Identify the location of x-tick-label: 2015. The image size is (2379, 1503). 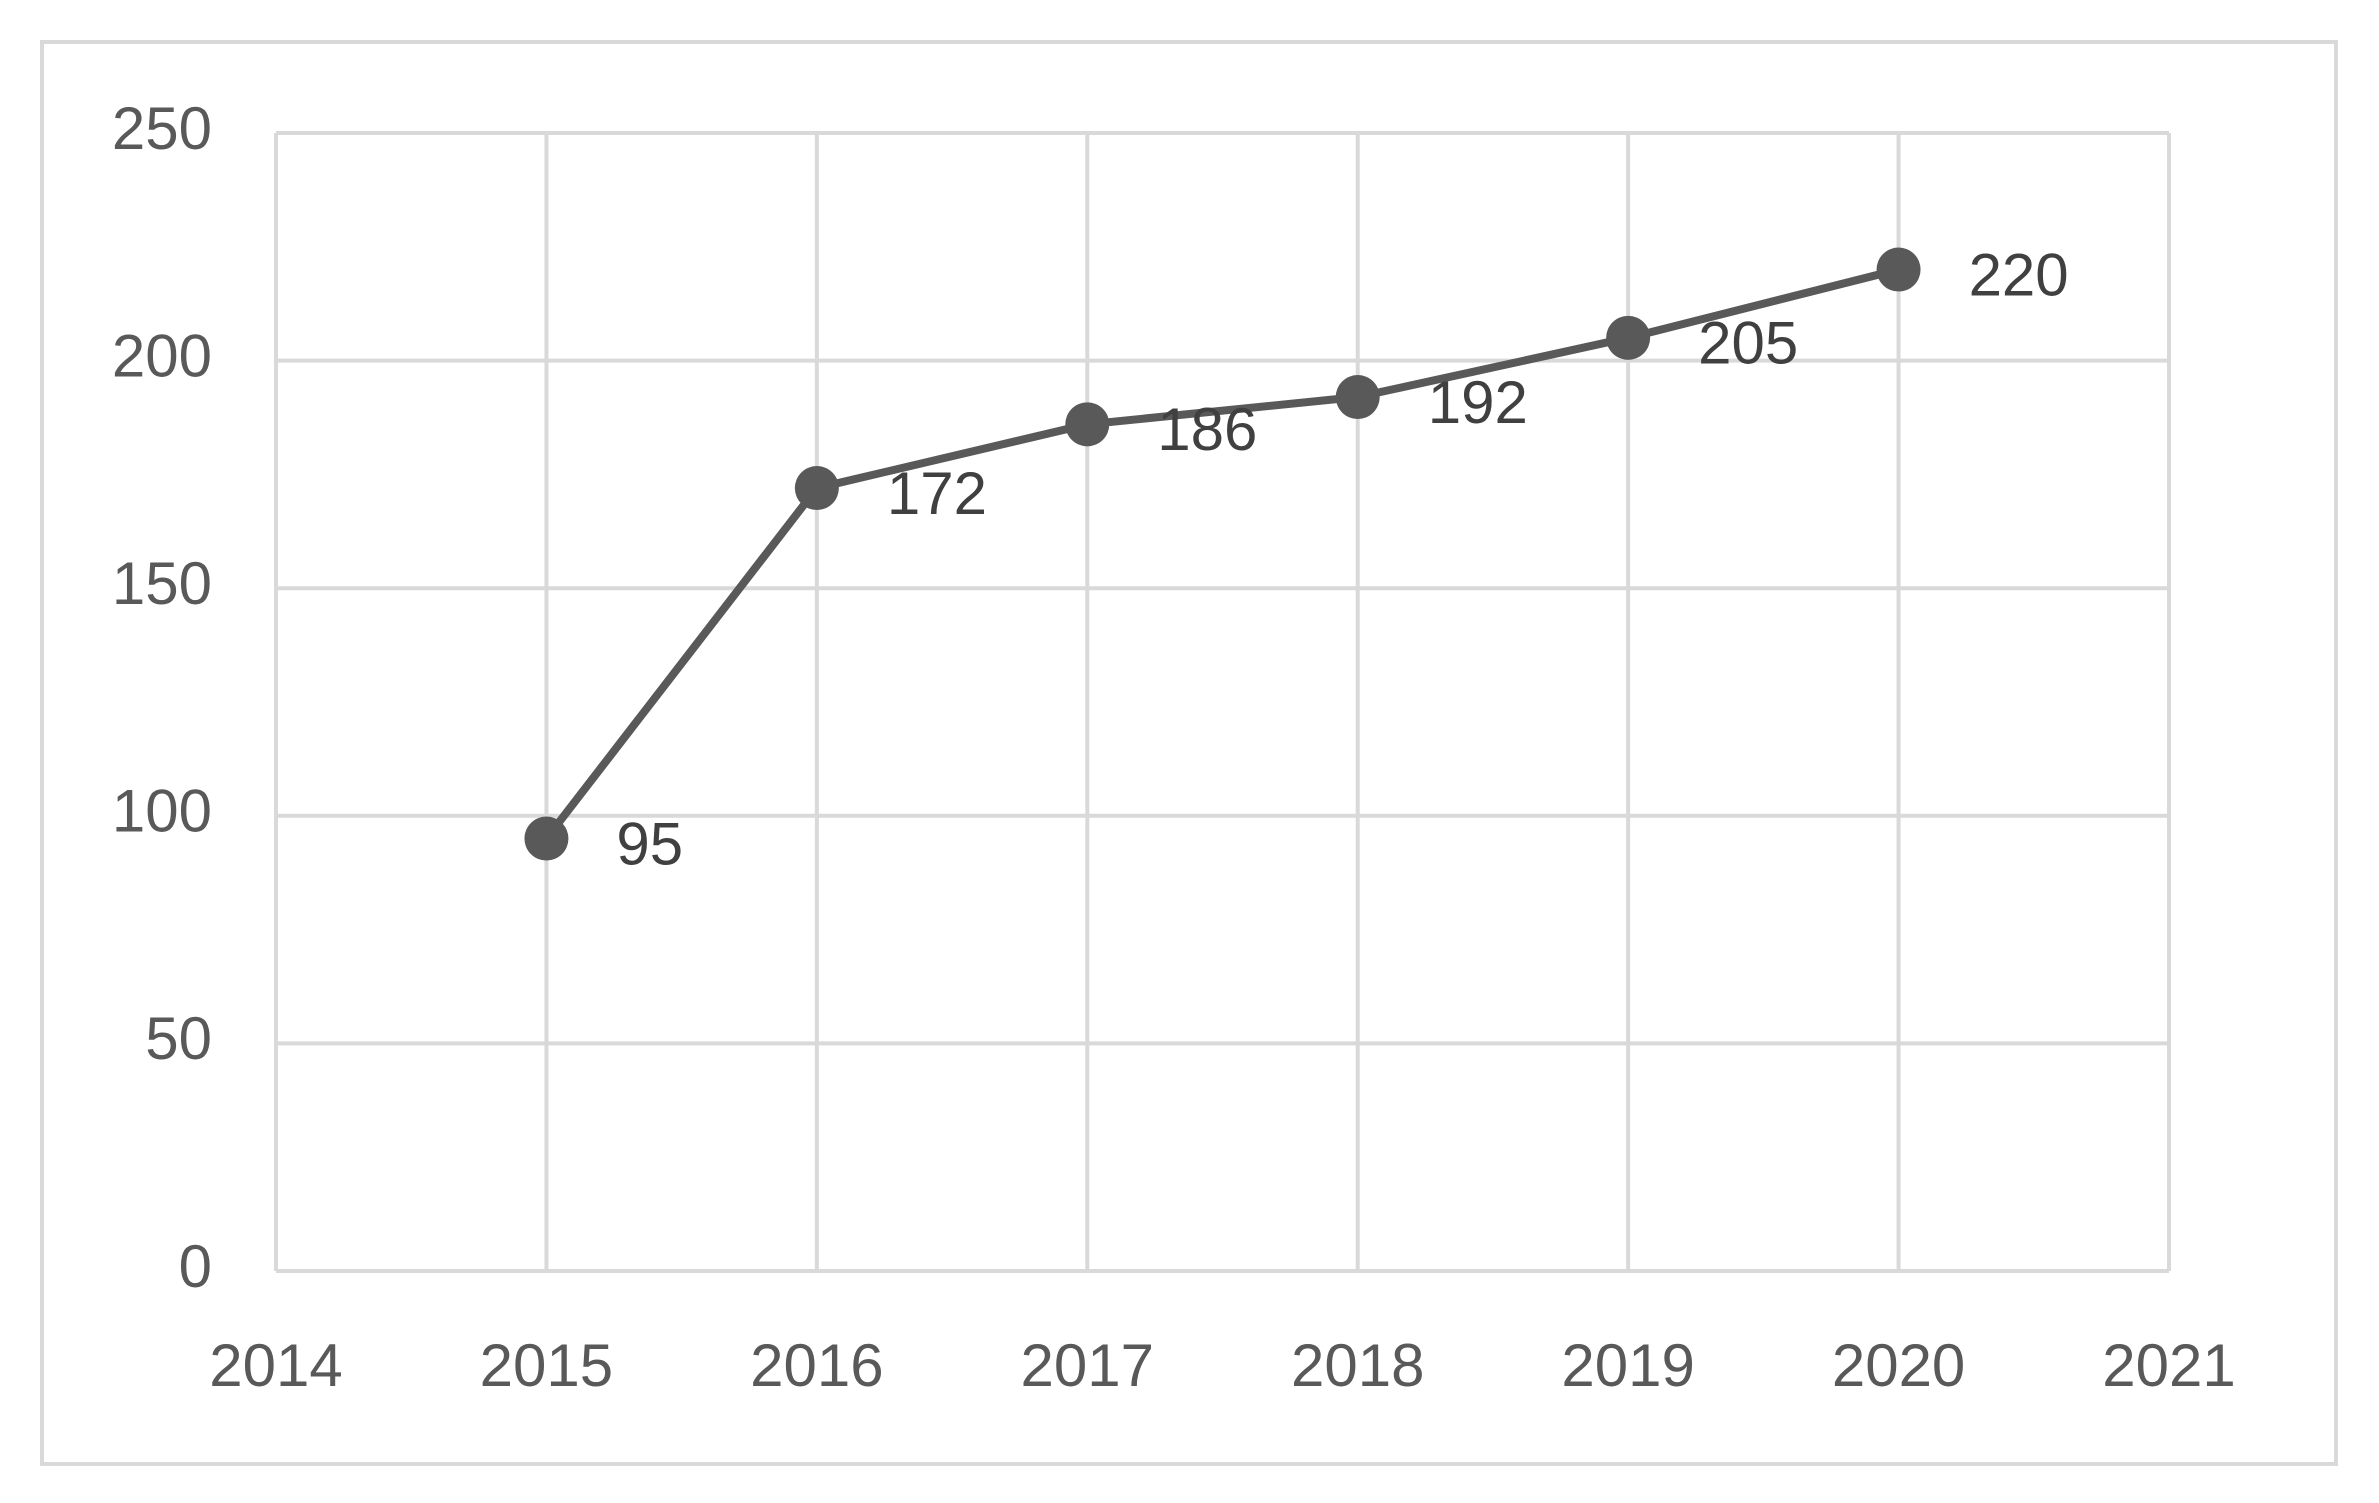
(546, 1365).